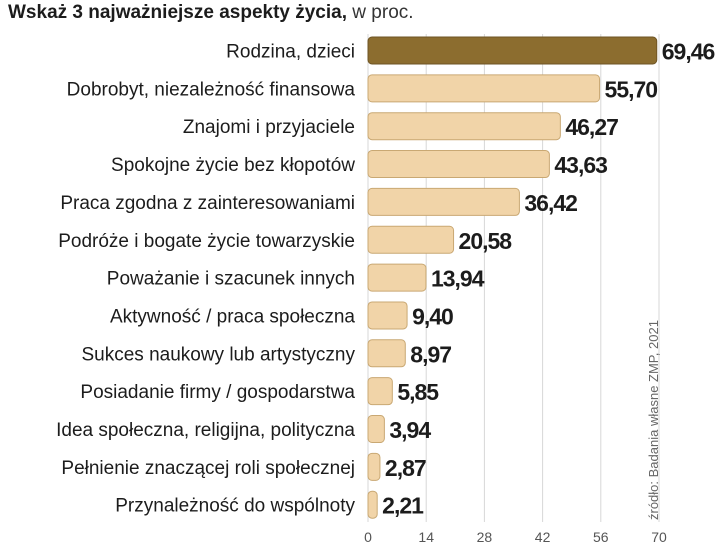 The width and height of the screenshot is (720, 547). Describe the element at coordinates (231, 279) in the screenshot. I see `category-label: Poważanie i szacunek innych` at that location.